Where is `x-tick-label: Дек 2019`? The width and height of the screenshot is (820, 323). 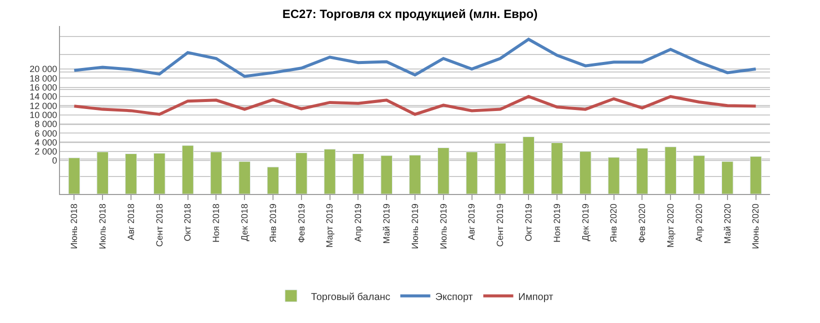
x-tick-label: Дек 2019 is located at coordinates (585, 223).